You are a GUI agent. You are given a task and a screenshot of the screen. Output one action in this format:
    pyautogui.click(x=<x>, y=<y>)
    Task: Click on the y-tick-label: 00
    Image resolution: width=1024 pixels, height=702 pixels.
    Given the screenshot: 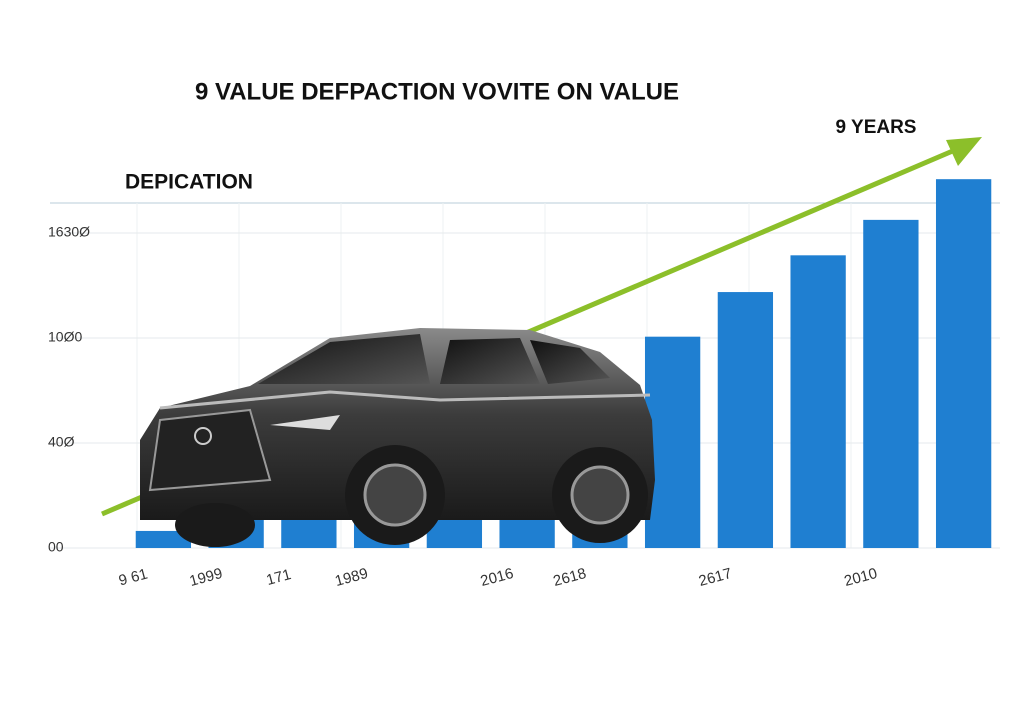 What is the action you would take?
    pyautogui.click(x=56, y=547)
    